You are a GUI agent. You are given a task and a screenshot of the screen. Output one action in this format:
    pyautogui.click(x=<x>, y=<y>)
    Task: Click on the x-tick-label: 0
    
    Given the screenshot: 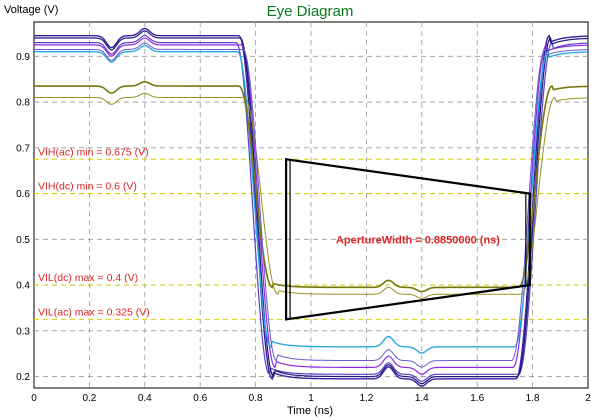 What is the action you would take?
    pyautogui.click(x=34, y=398)
    